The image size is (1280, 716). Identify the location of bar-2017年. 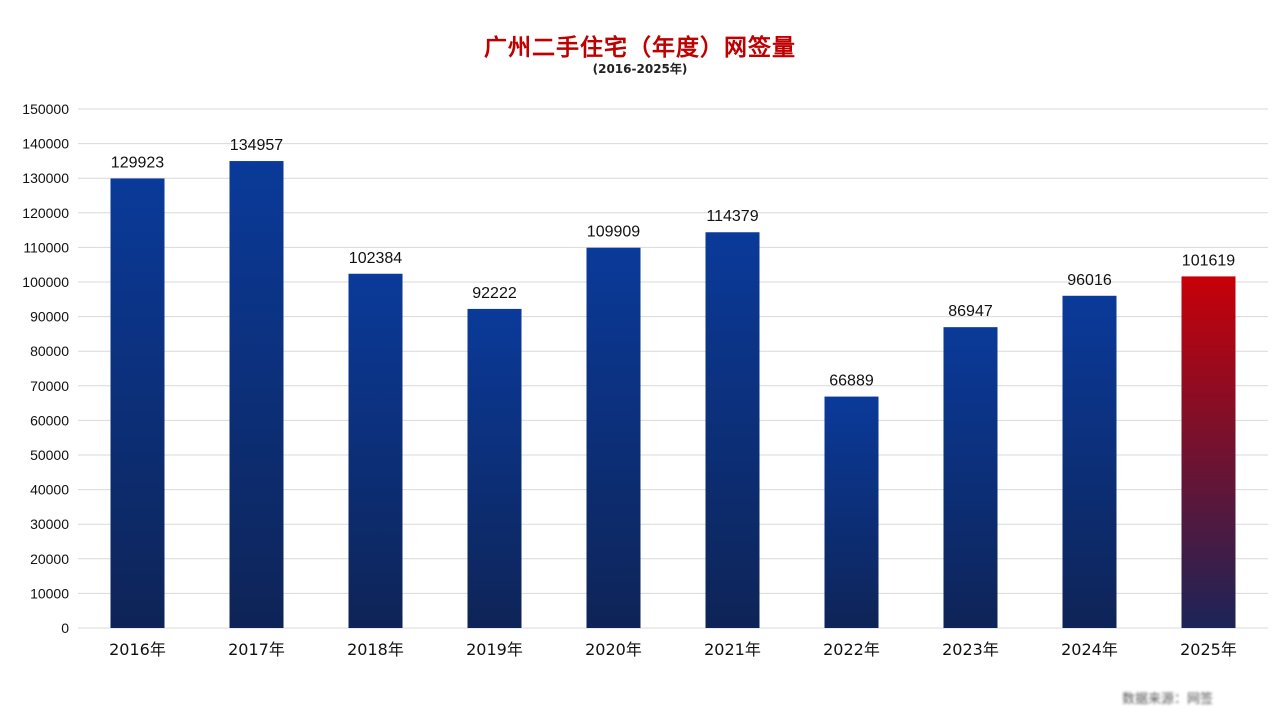
(256, 395).